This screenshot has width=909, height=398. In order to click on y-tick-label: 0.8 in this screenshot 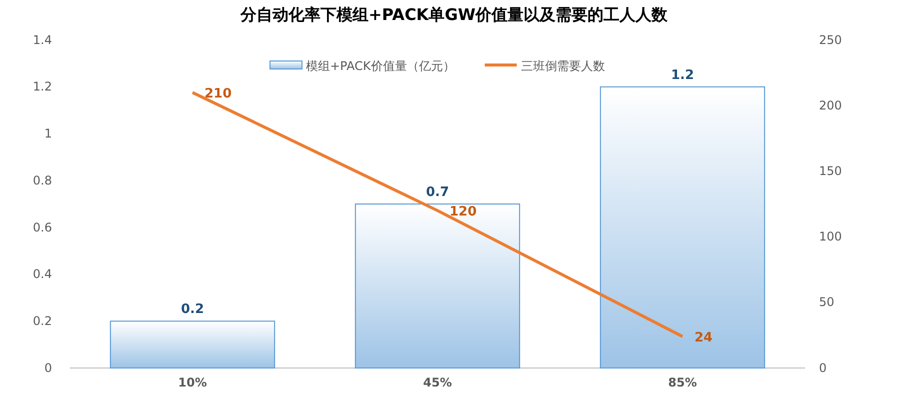, I will do `click(42, 180)`.